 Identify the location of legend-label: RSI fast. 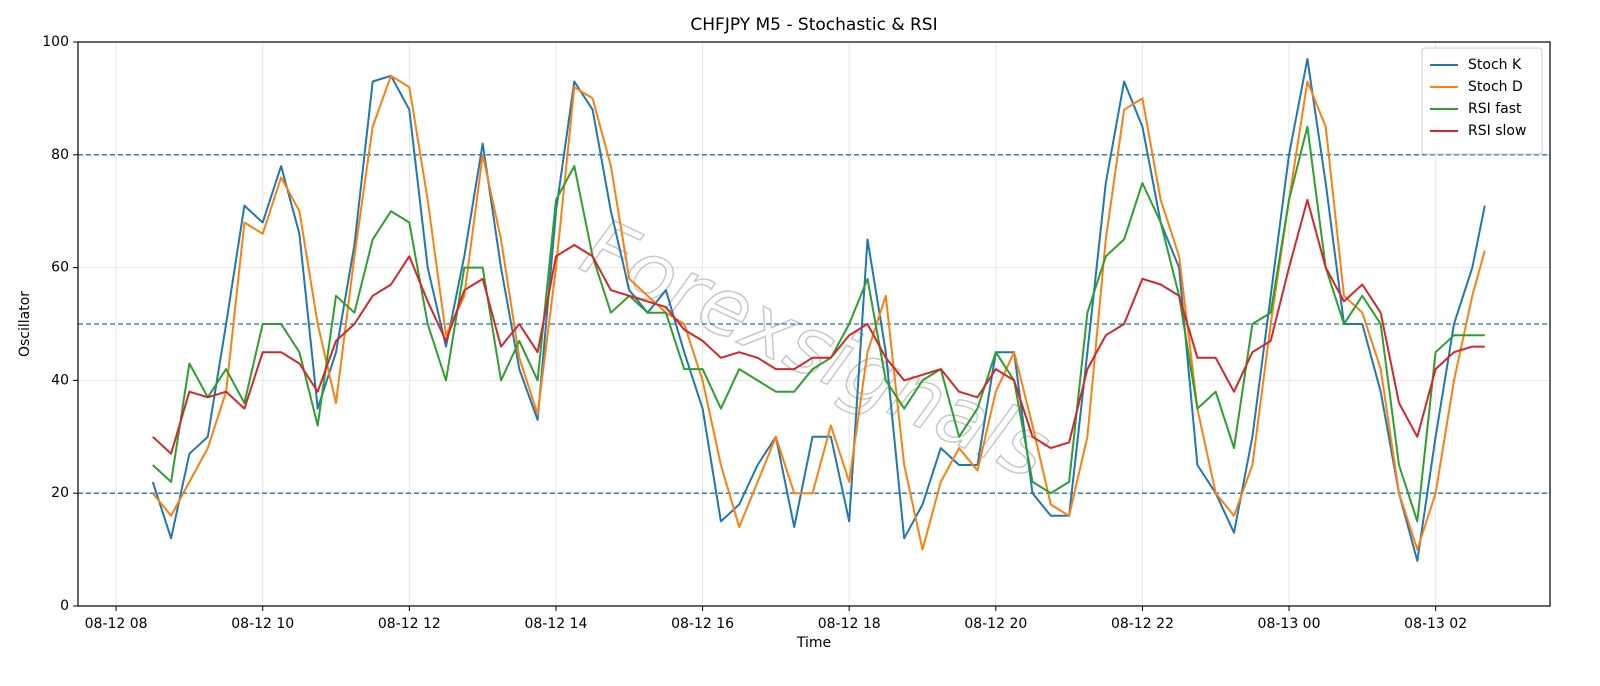
(1495, 109).